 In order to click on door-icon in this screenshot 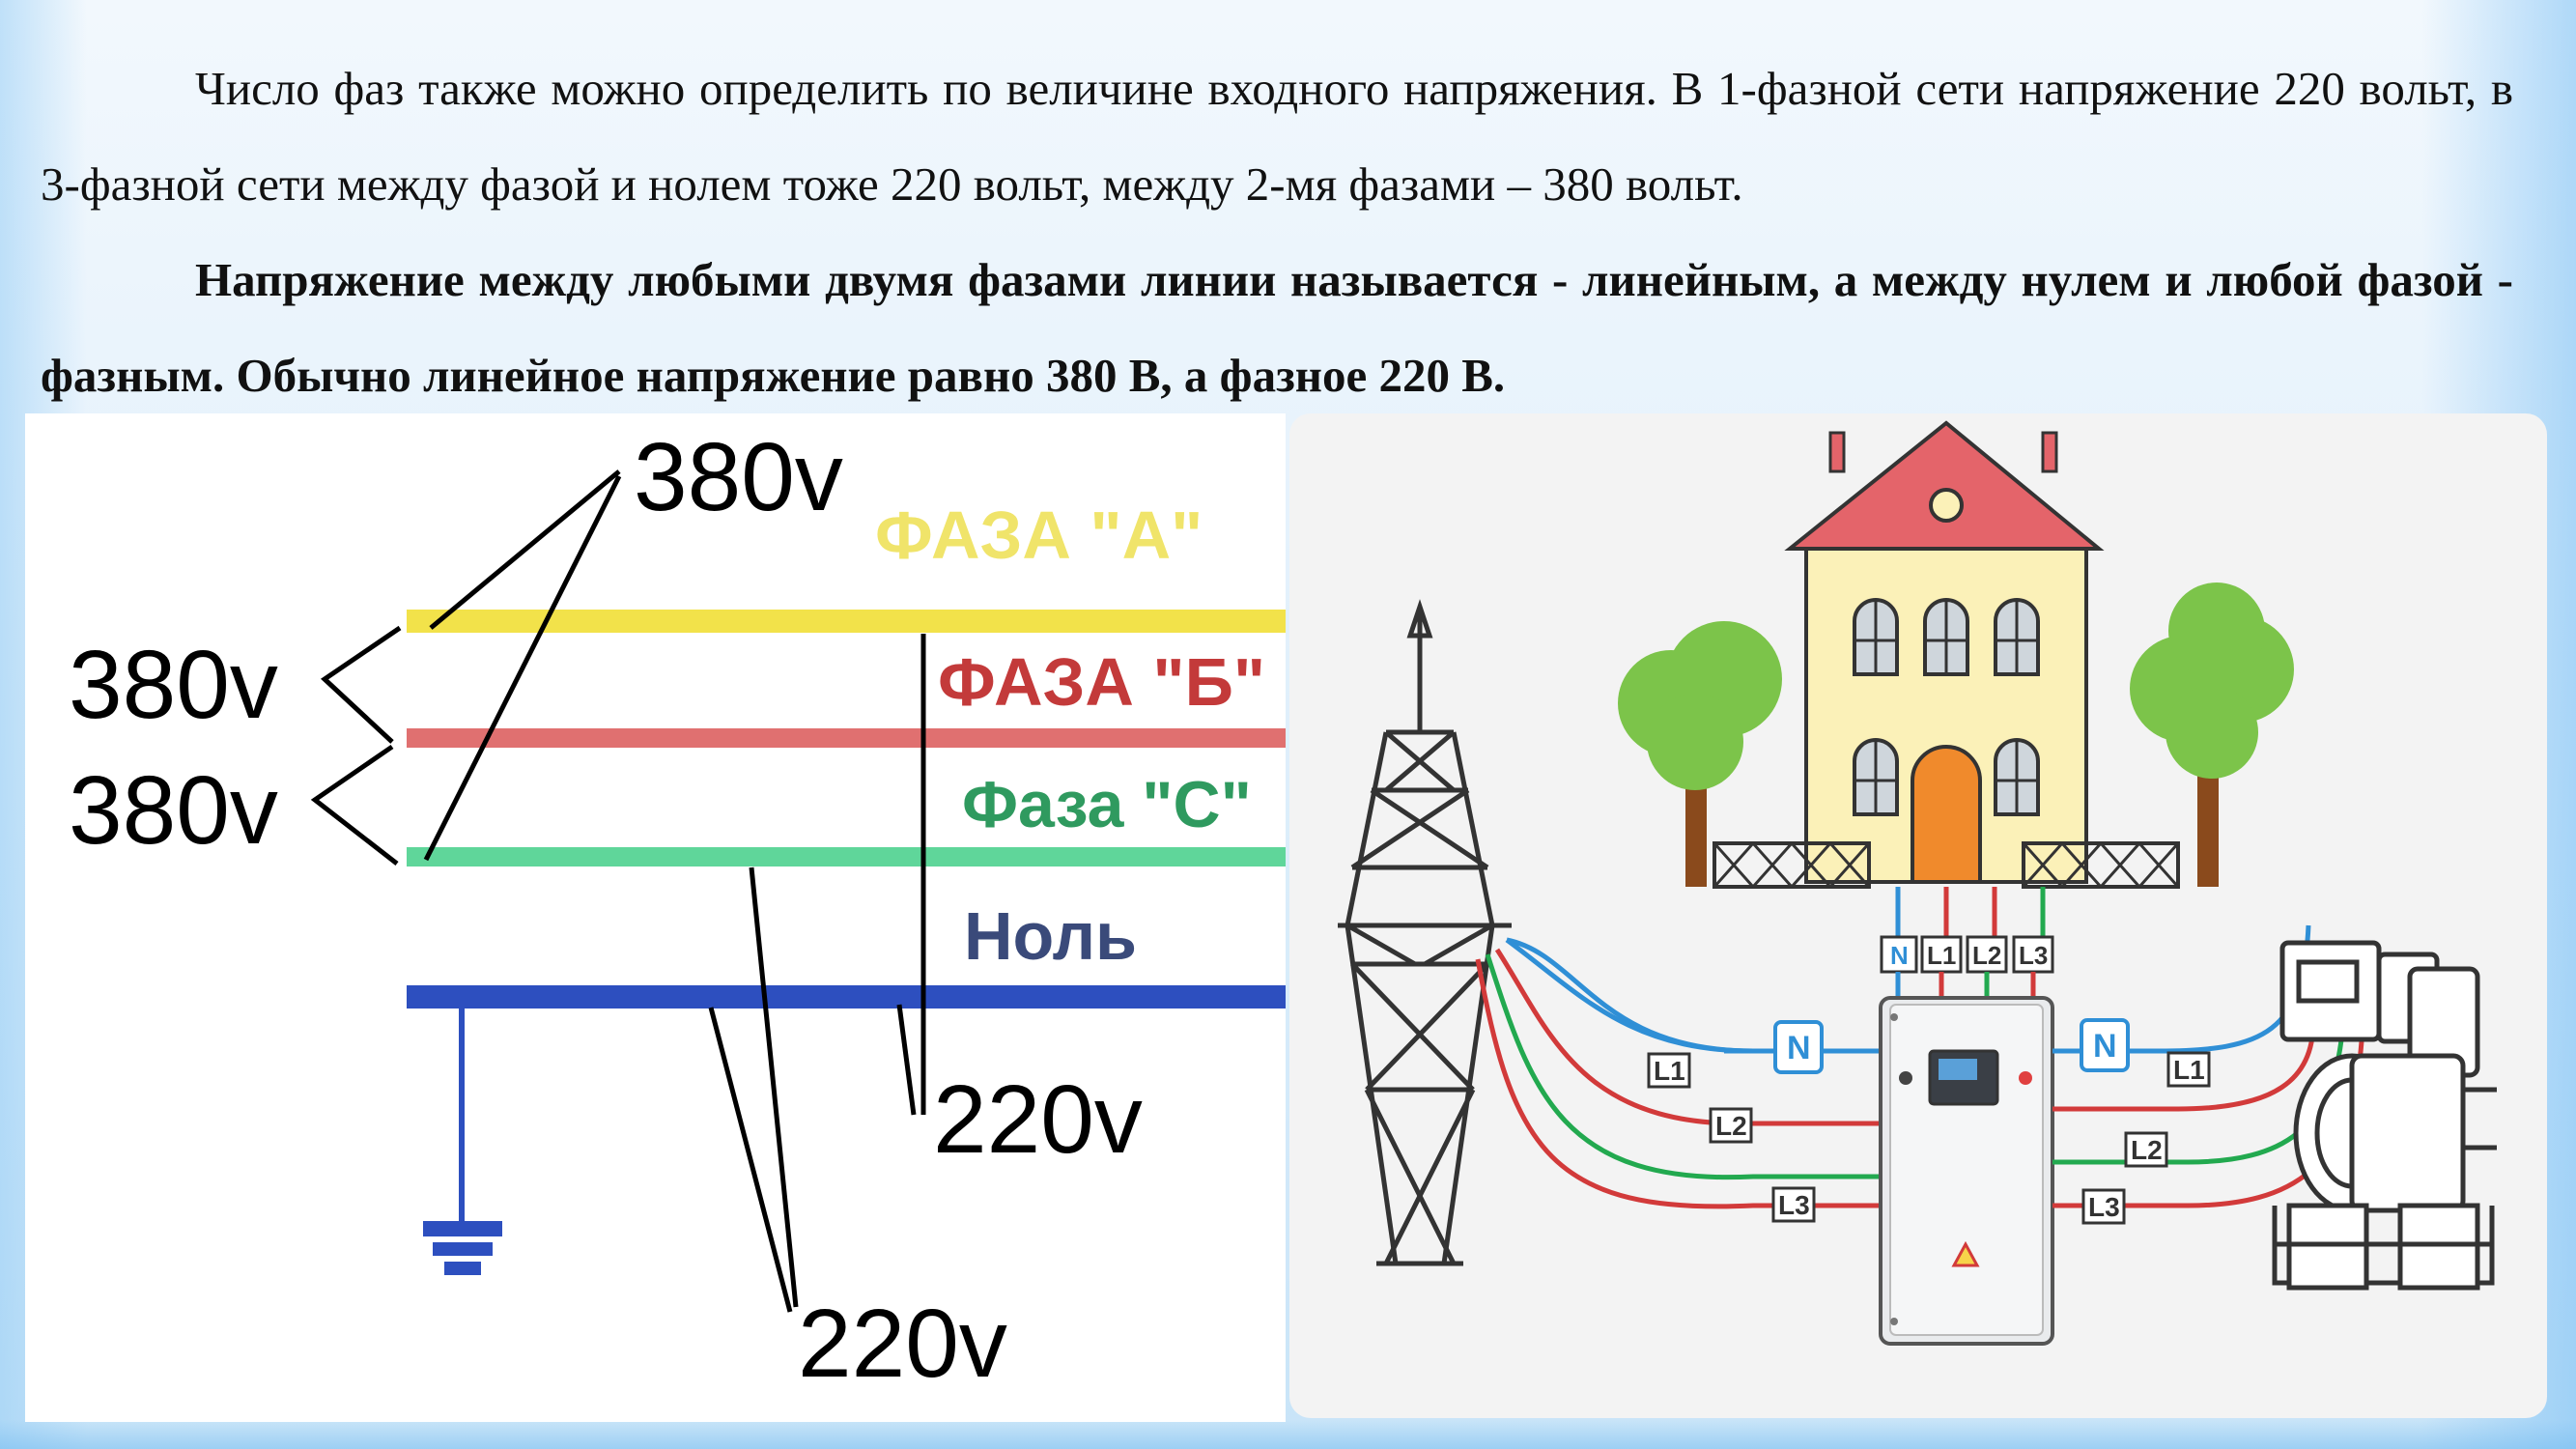, I will do `click(1946, 814)`.